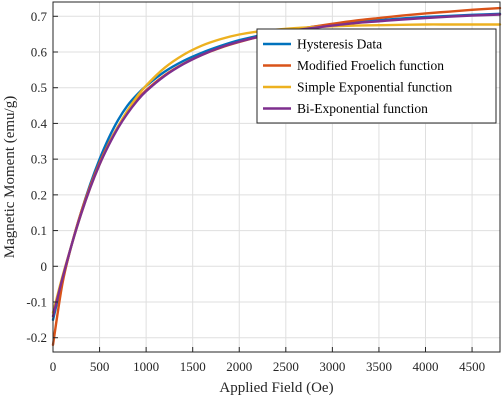  I want to click on y-axis-label: Magnetic Moment (emu/g), so click(10, 177).